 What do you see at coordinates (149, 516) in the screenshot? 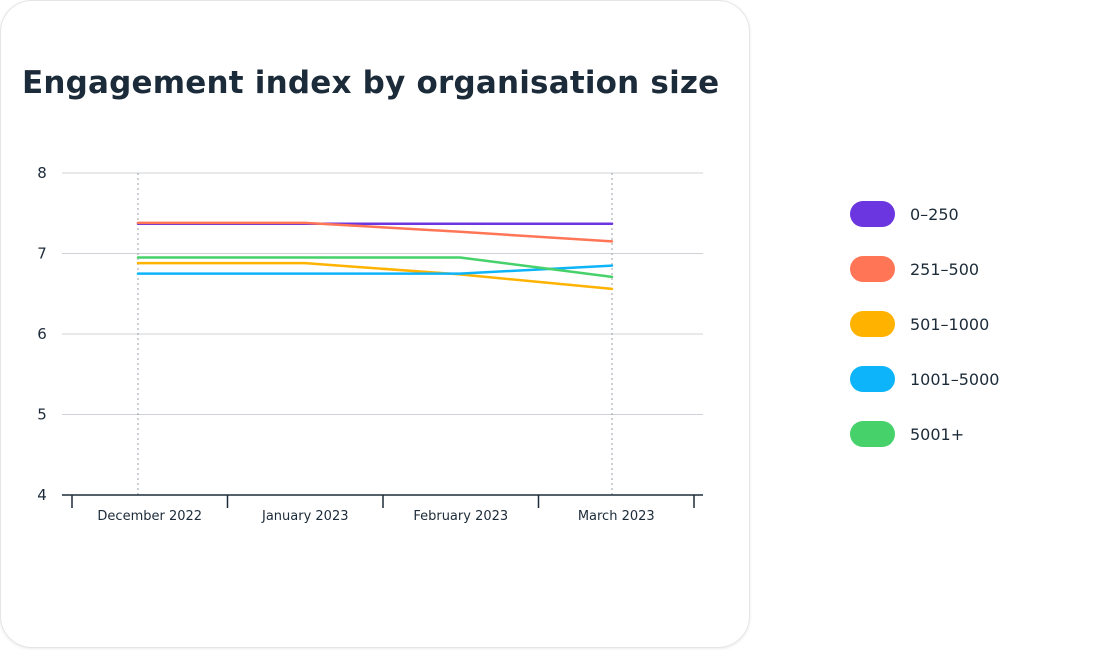
I see `x-tick-label: December 2022` at bounding box center [149, 516].